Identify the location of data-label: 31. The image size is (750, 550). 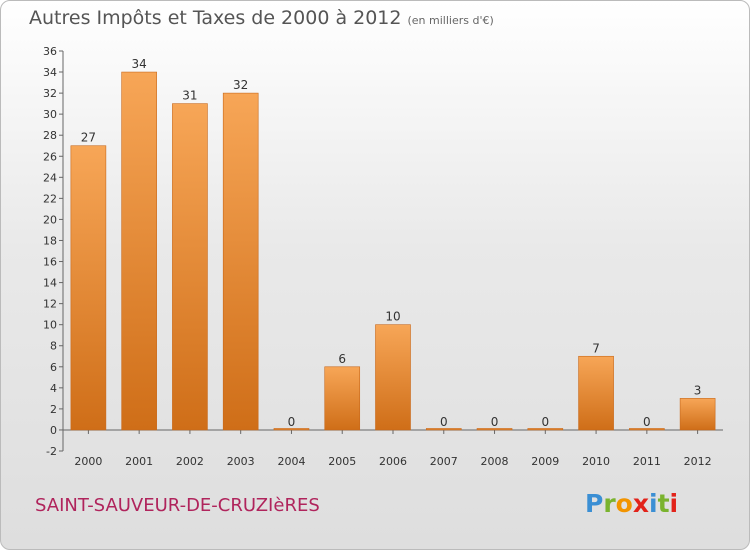
(189, 96).